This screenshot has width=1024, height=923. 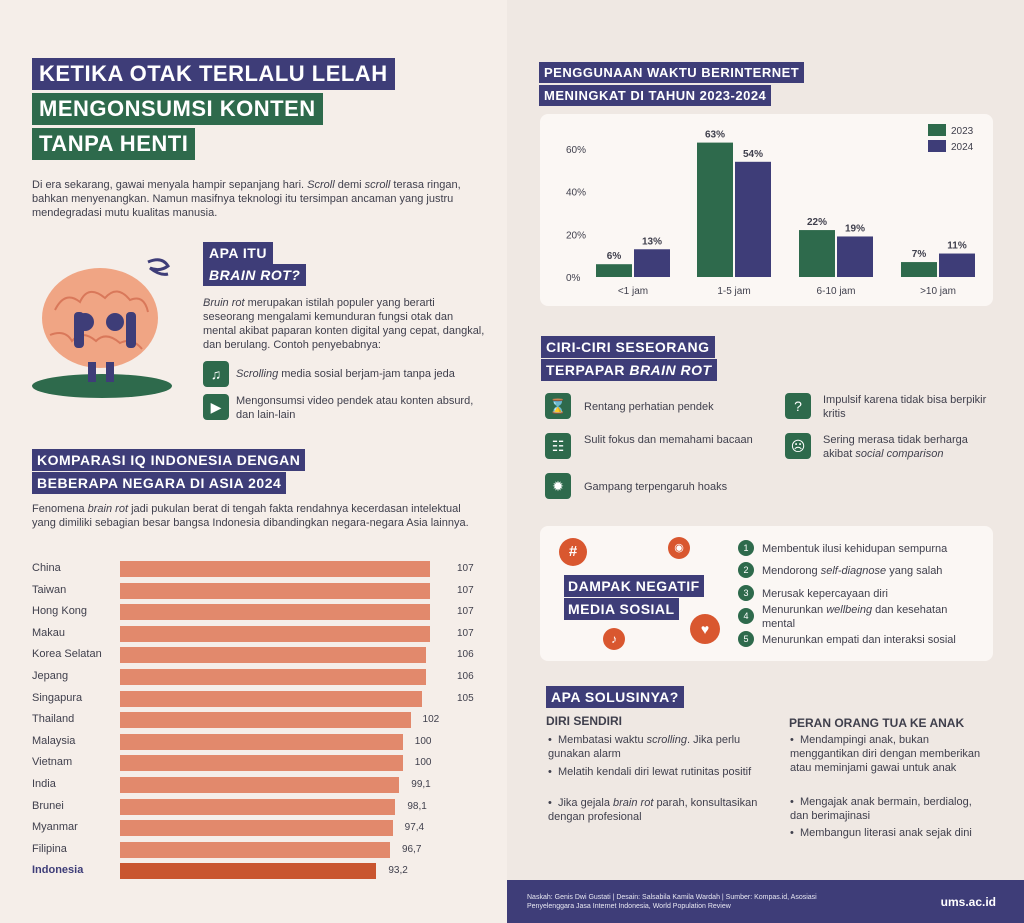 What do you see at coordinates (253, 612) in the screenshot?
I see `iq-row-hong-kong: Hong Kong 107` at bounding box center [253, 612].